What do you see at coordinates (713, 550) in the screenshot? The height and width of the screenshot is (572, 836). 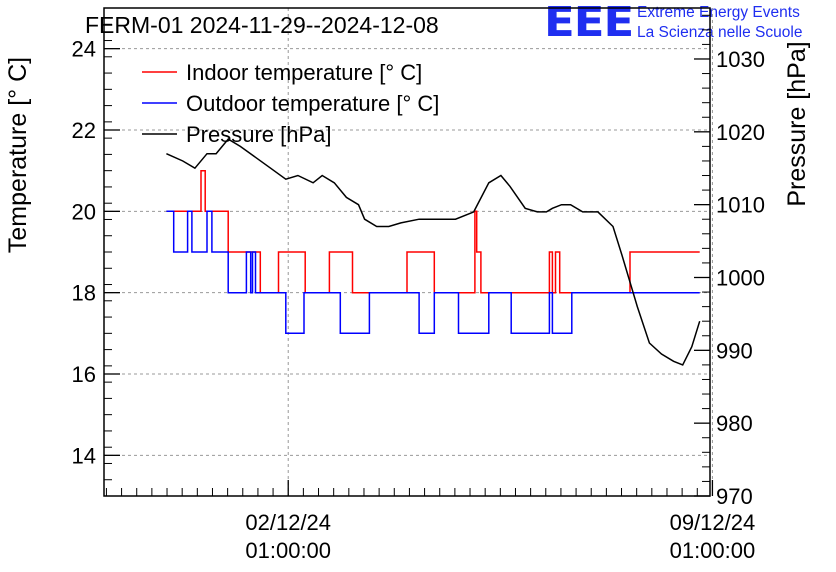 I see `x-tick-time-1: 01:00:00` at bounding box center [713, 550].